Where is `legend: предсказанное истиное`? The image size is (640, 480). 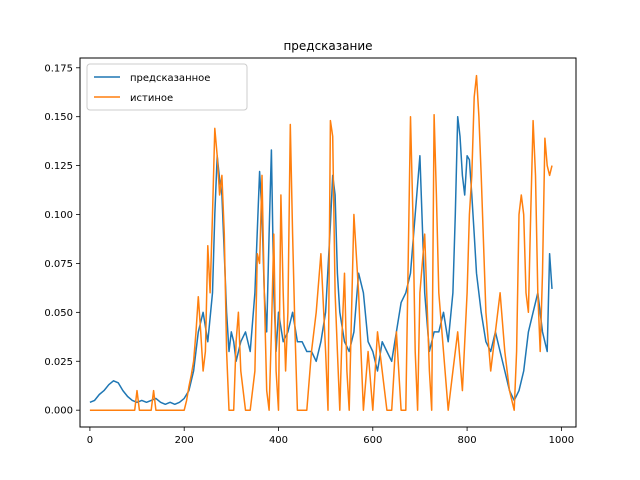
legend: предсказанное истиное is located at coordinates (167, 87).